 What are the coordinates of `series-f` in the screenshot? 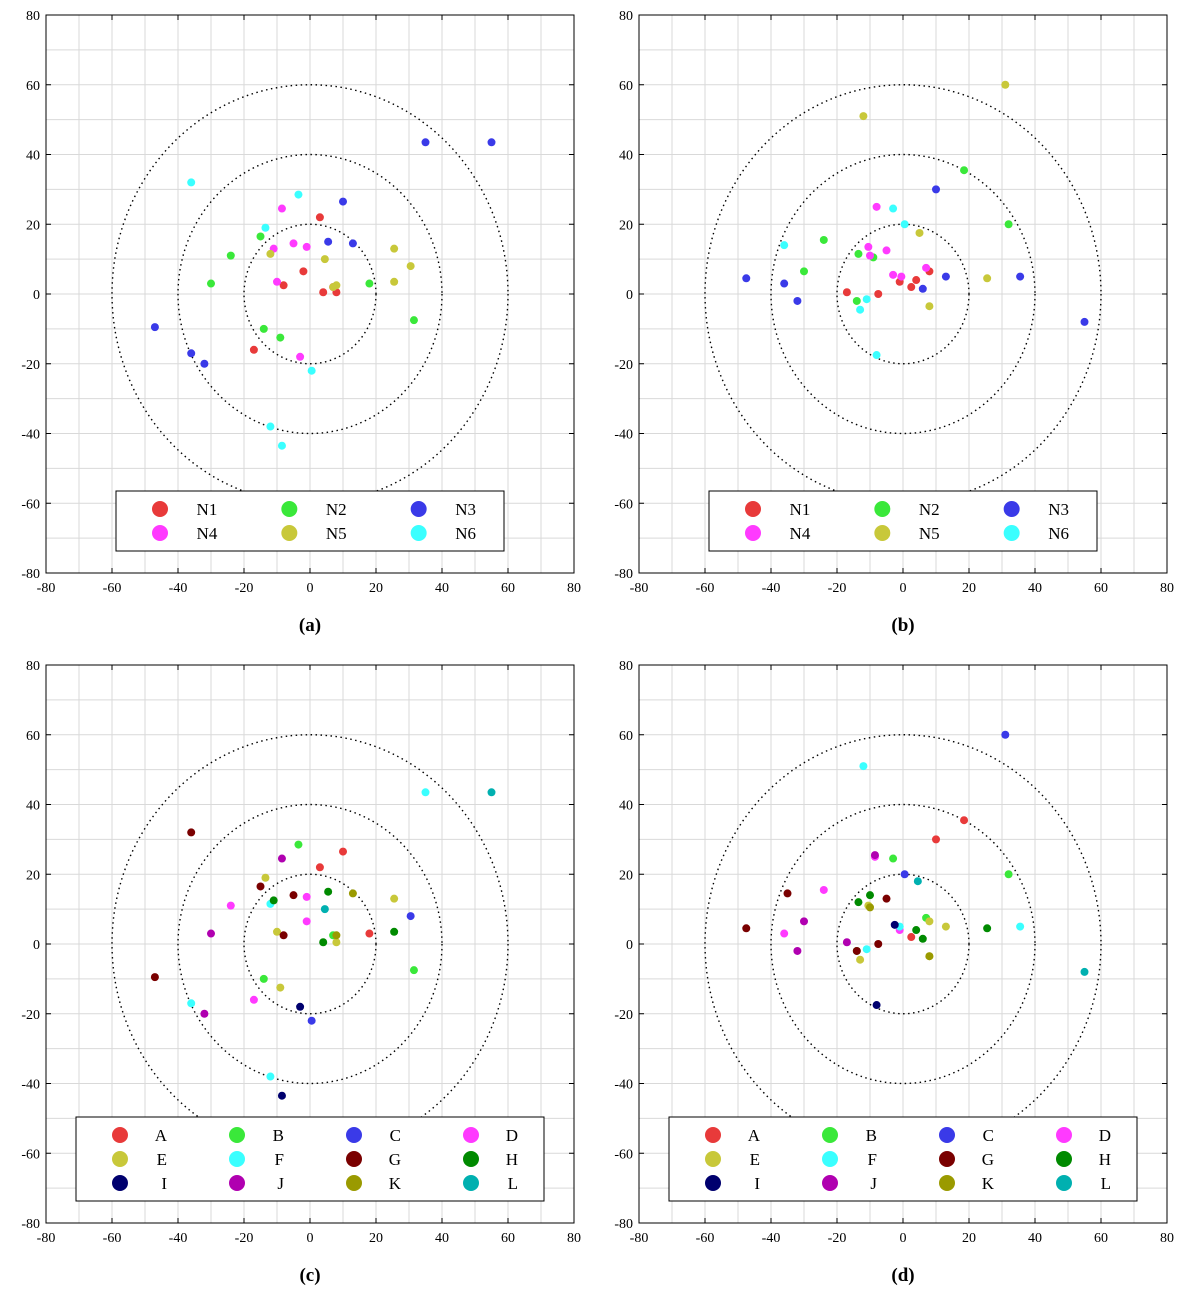 It's located at (942, 858).